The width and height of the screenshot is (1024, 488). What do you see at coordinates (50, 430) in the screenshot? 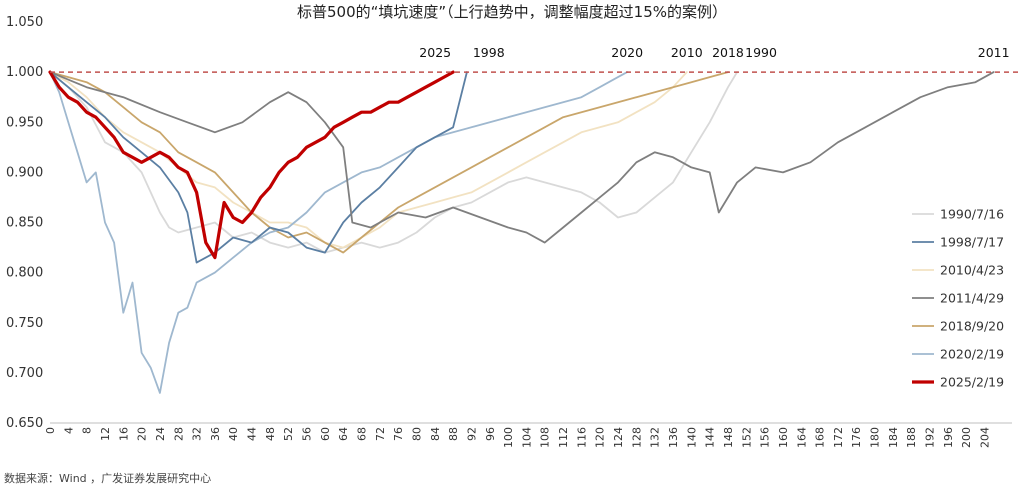
I see `x-tick-label: 0` at bounding box center [50, 430].